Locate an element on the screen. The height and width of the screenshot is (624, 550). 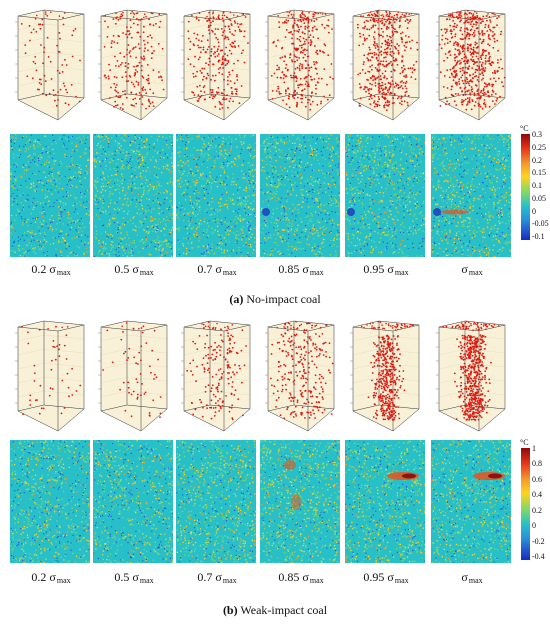
colorbar-unit-a: °C is located at coordinates (524, 128).